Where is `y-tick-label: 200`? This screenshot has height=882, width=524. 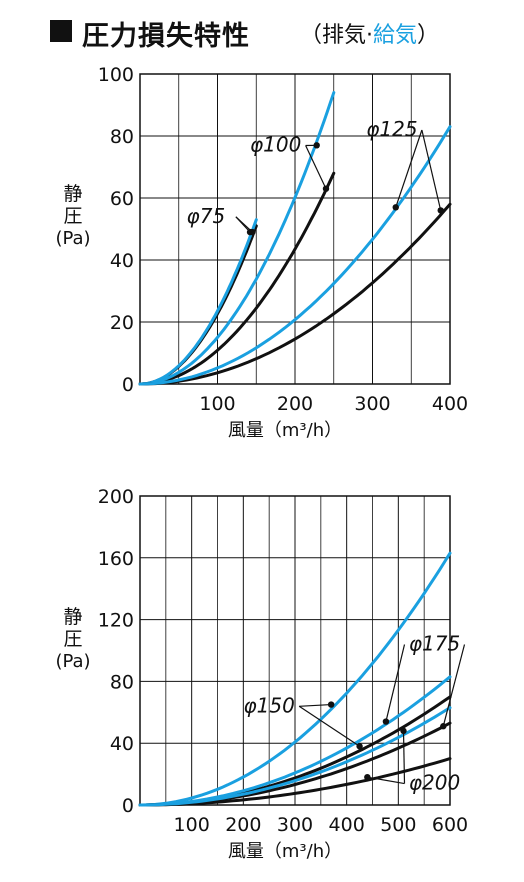 y-tick-label: 200 is located at coordinates (116, 497).